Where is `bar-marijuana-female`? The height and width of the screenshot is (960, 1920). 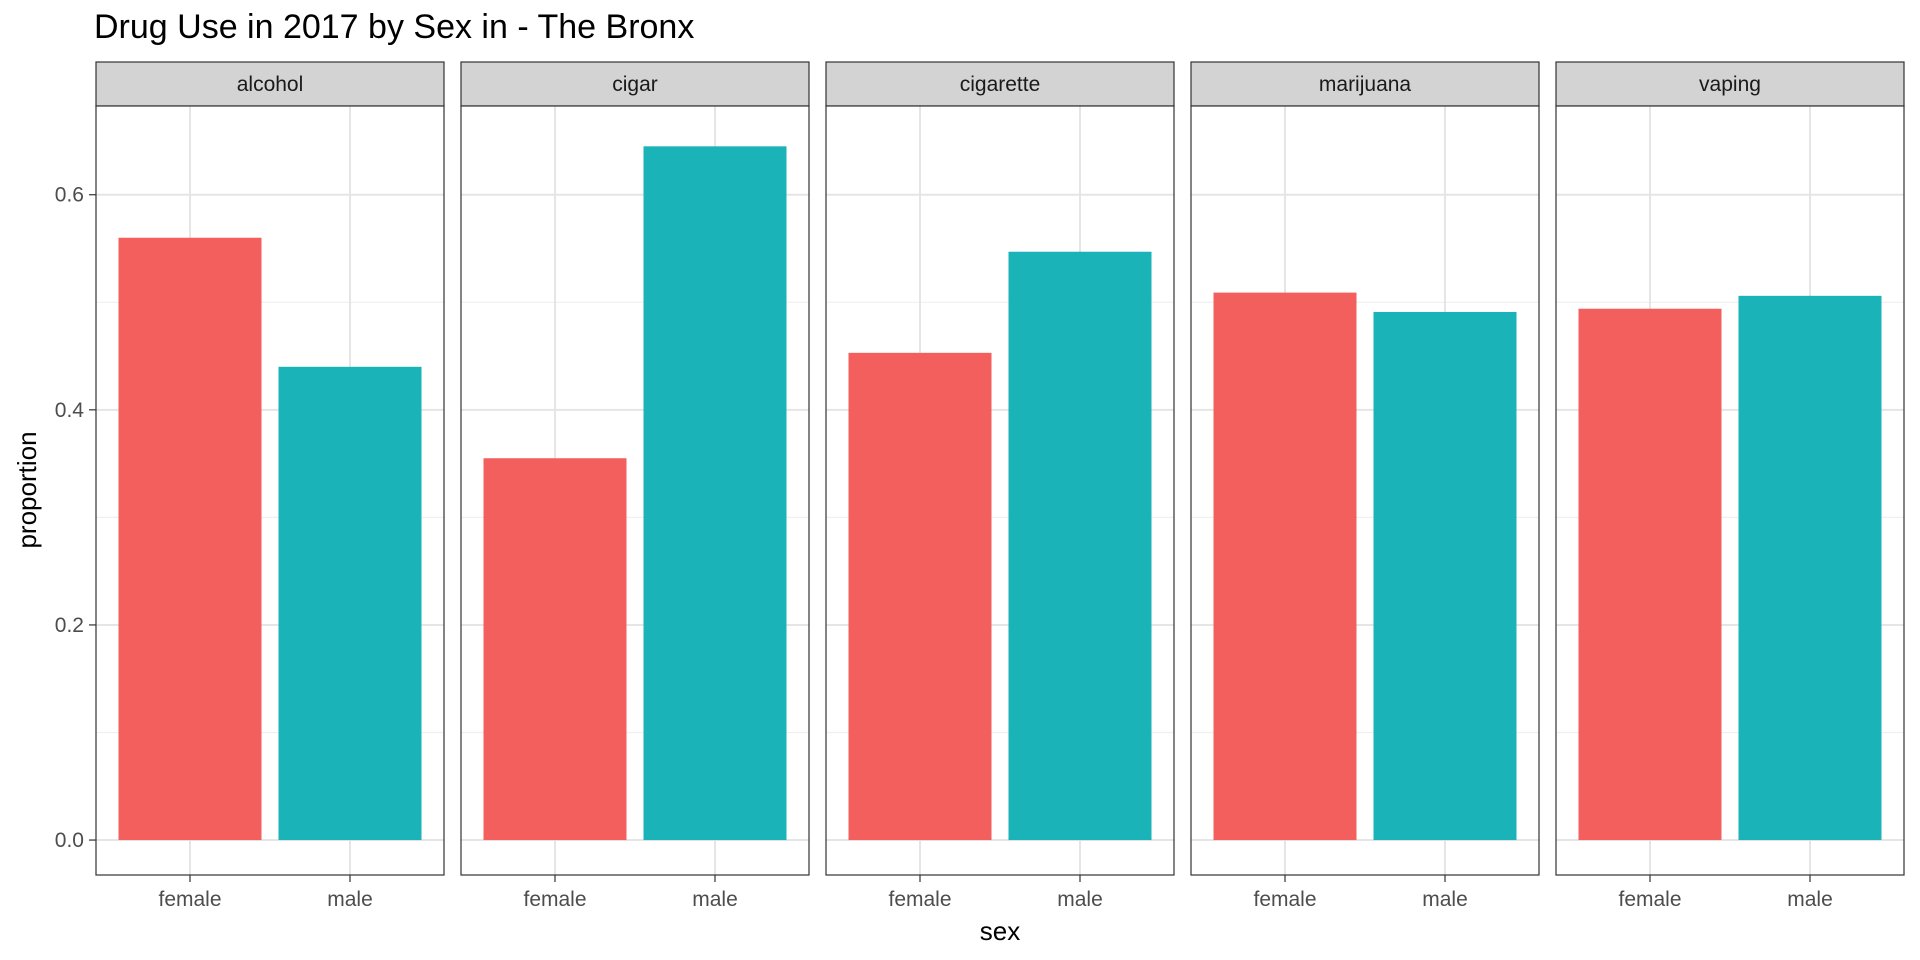 bar-marijuana-female is located at coordinates (1285, 566).